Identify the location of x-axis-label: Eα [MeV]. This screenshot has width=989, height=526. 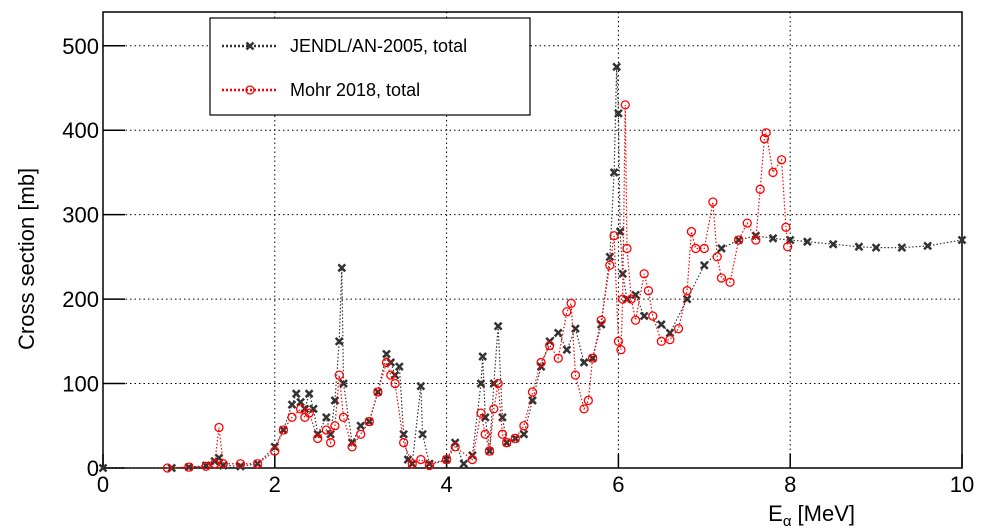
(811, 513).